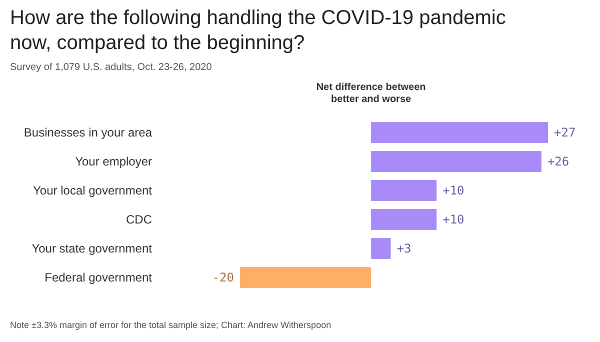  Describe the element at coordinates (92, 249) in the screenshot. I see `y-tick-label: Your state government` at that location.